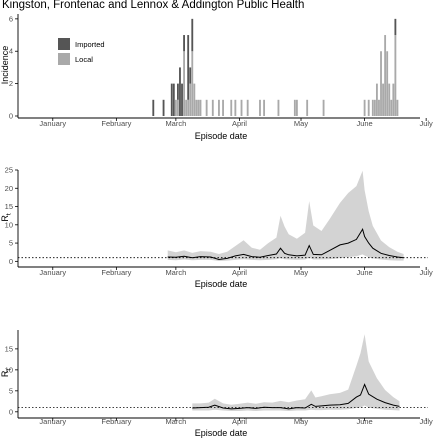 This screenshot has height=440, width=440. What do you see at coordinates (84, 59) in the screenshot?
I see `legend-label-local: Local` at bounding box center [84, 59].